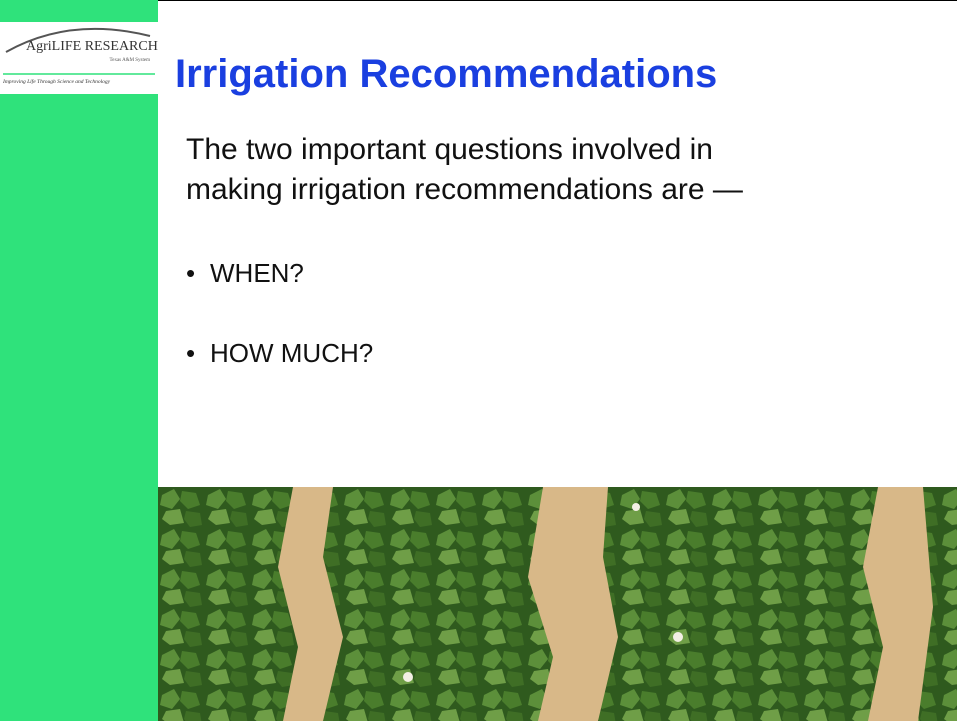 The width and height of the screenshot is (957, 721). Describe the element at coordinates (446, 74) in the screenshot. I see `slide-title: Irrigation Recommendations` at that location.